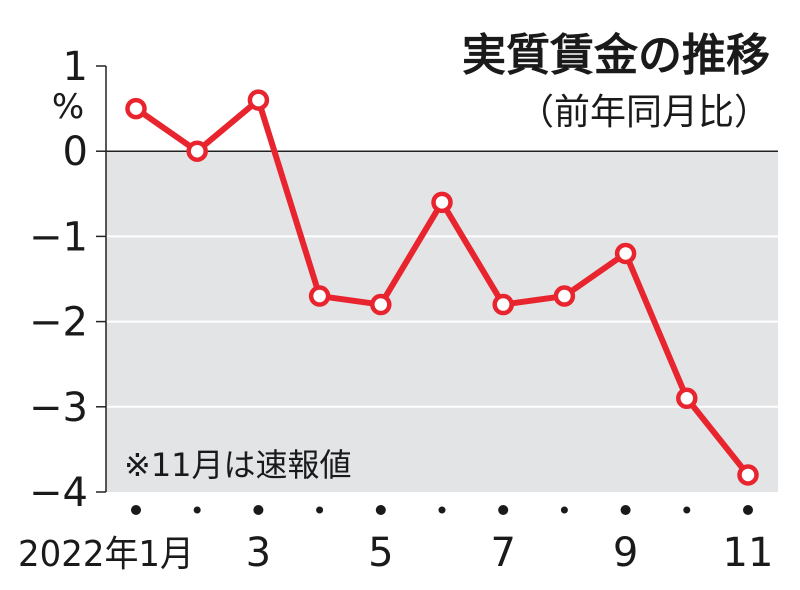  What do you see at coordinates (68, 107) in the screenshot?
I see `y-axis-unit: %` at bounding box center [68, 107].